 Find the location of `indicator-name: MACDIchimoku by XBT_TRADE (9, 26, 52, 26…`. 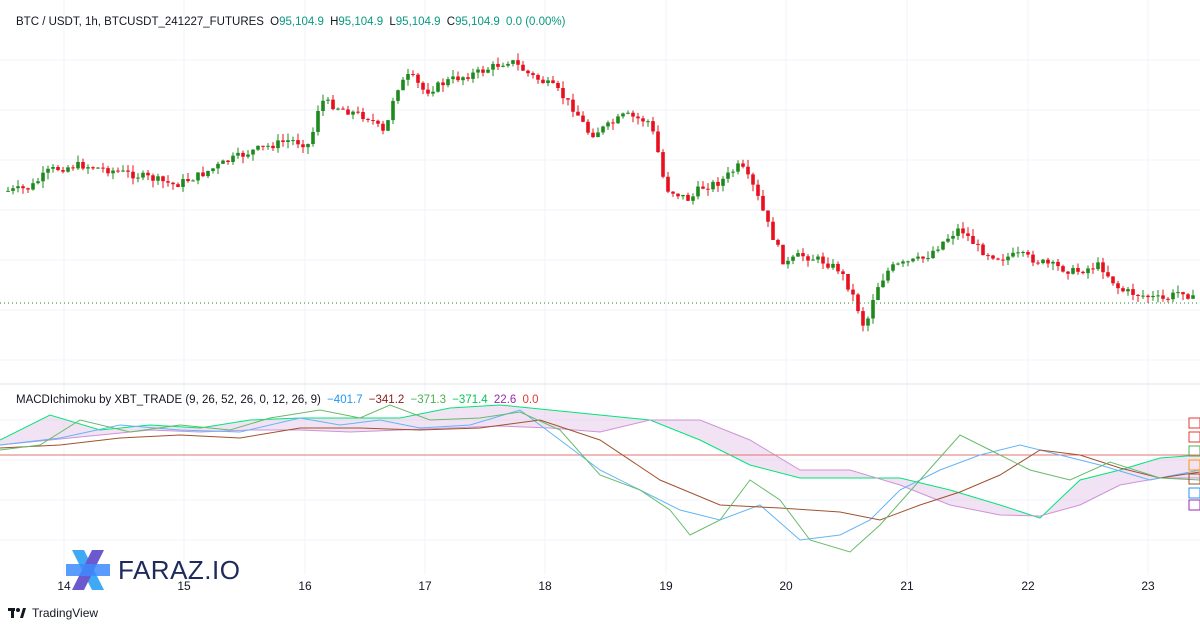

indicator-name: MACDIchimoku by XBT_TRADE (9, 26, 52, 26… is located at coordinates (168, 400).